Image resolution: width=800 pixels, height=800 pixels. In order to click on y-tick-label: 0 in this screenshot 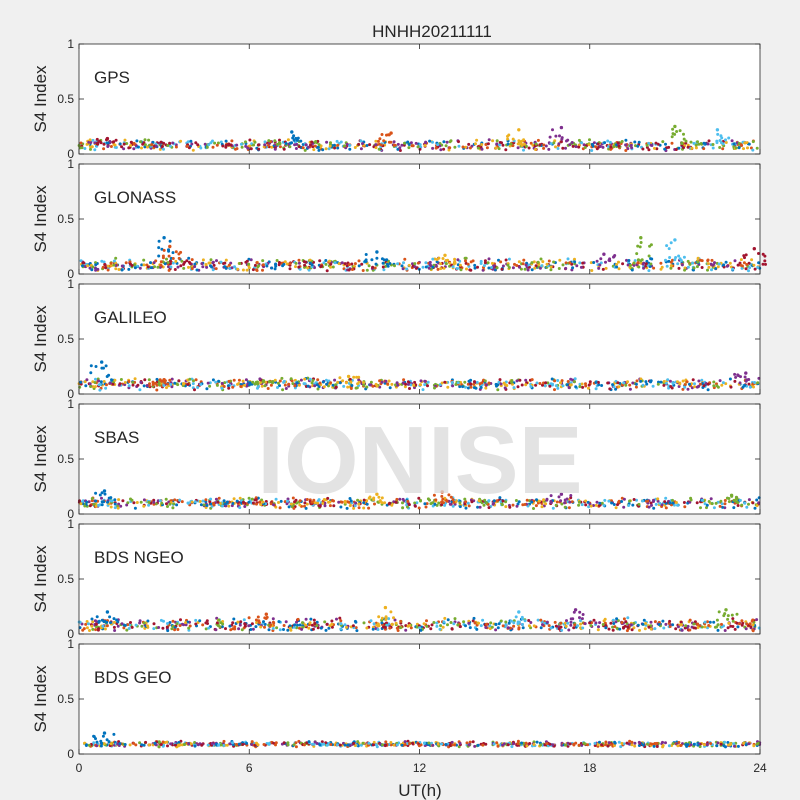, I will do `click(70, 634)`.